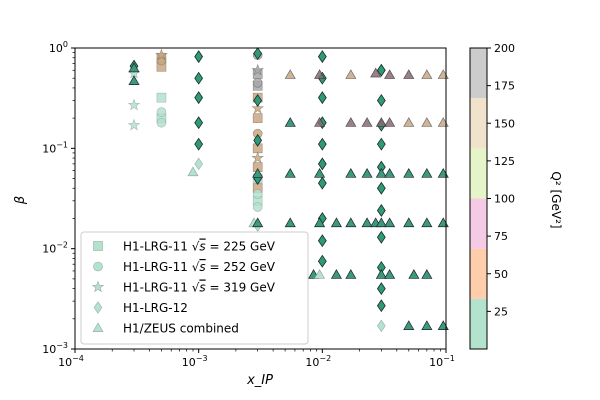 This screenshot has width=600, height=400. What do you see at coordinates (501, 311) in the screenshot?
I see `colorbar-tick-label: 25` at bounding box center [501, 311].